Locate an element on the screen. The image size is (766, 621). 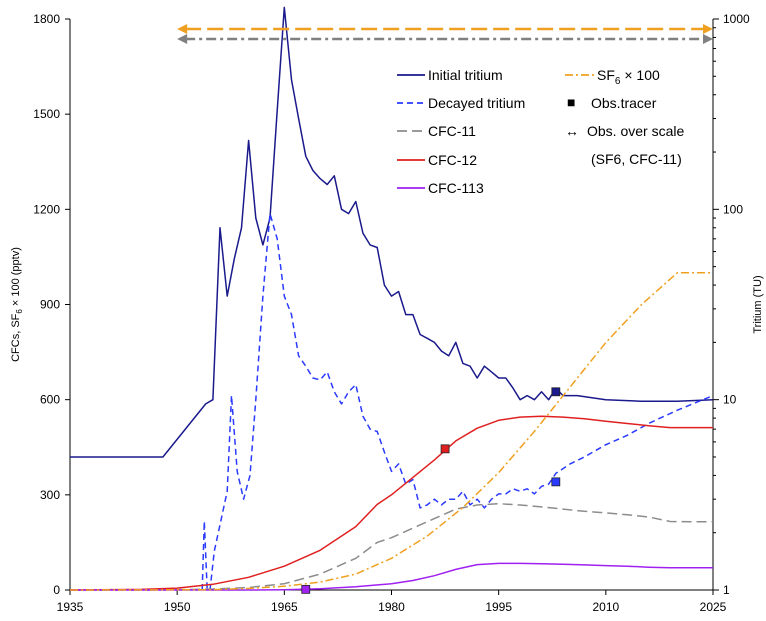
legend-label-initial_tritium: Initial tritium is located at coordinates (465, 75).